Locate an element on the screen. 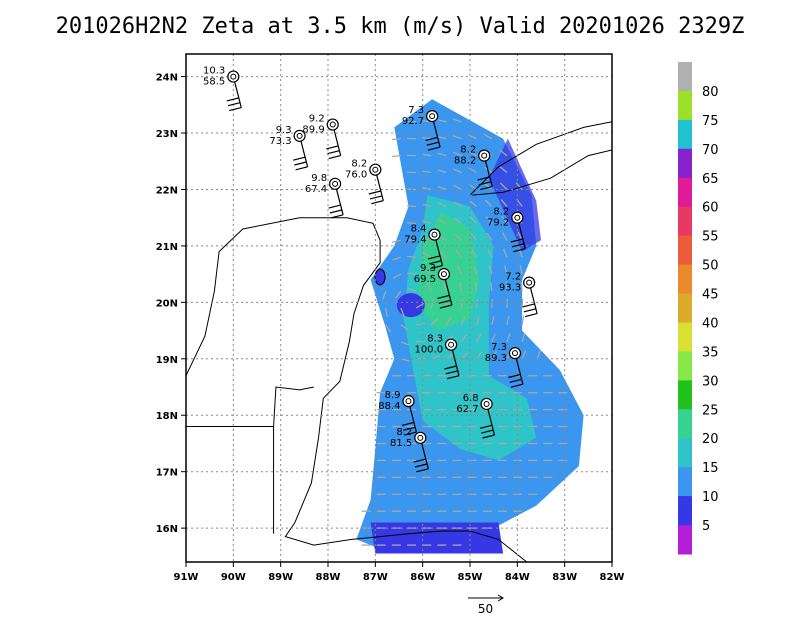 The image size is (800, 618). x-tick-label: 86W is located at coordinates (422, 577).